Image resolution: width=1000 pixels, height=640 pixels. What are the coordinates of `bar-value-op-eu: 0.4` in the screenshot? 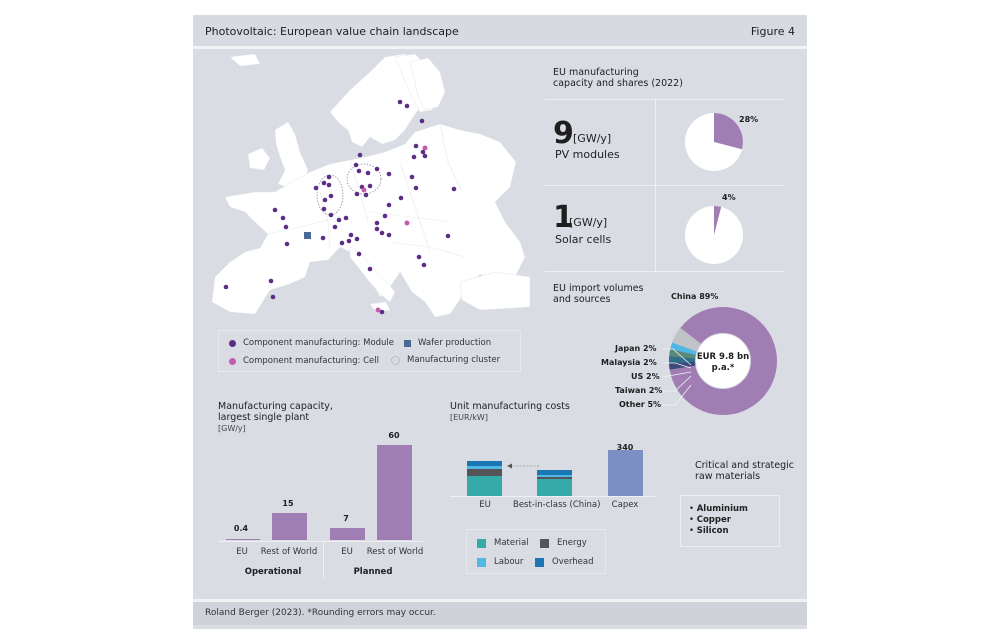 It's located at (241, 528).